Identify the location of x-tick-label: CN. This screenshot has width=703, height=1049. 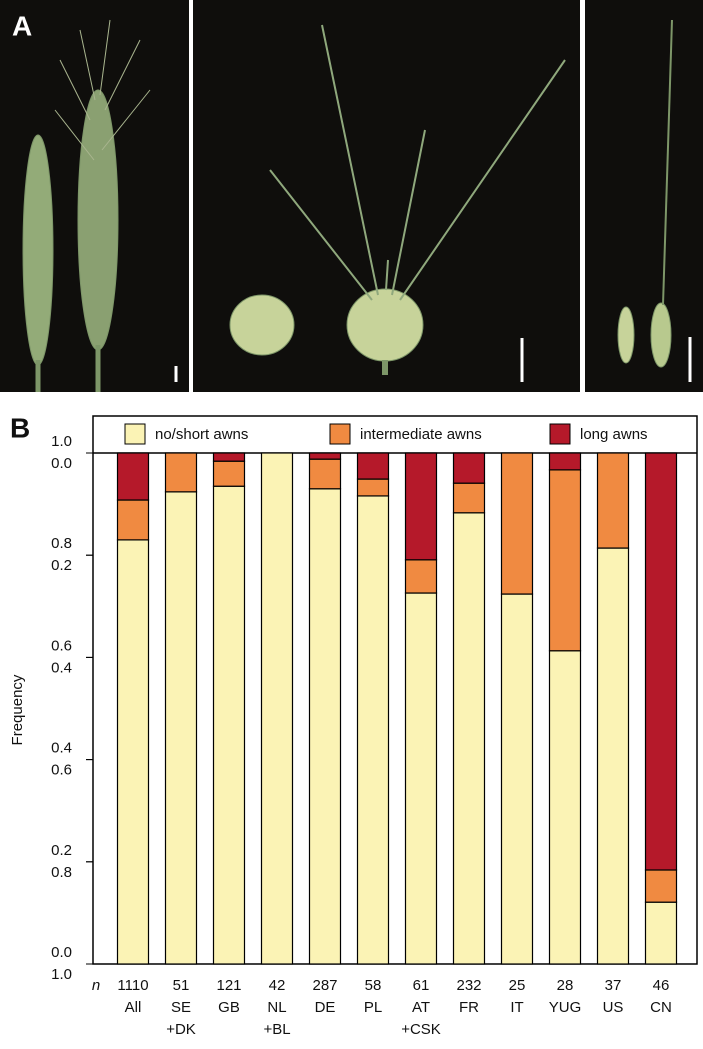
(661, 1007).